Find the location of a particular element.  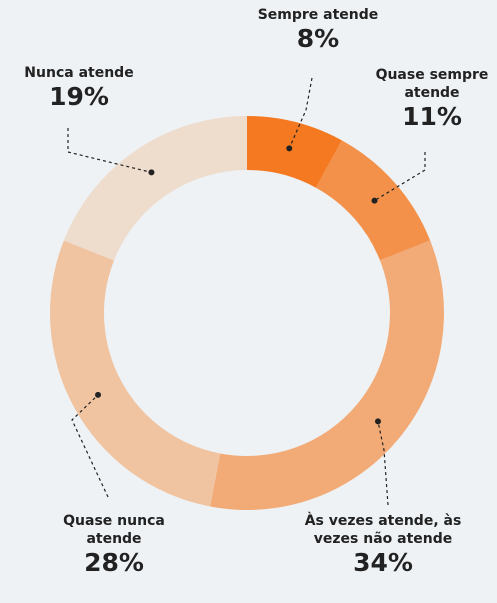

value-label: 34% is located at coordinates (383, 562).